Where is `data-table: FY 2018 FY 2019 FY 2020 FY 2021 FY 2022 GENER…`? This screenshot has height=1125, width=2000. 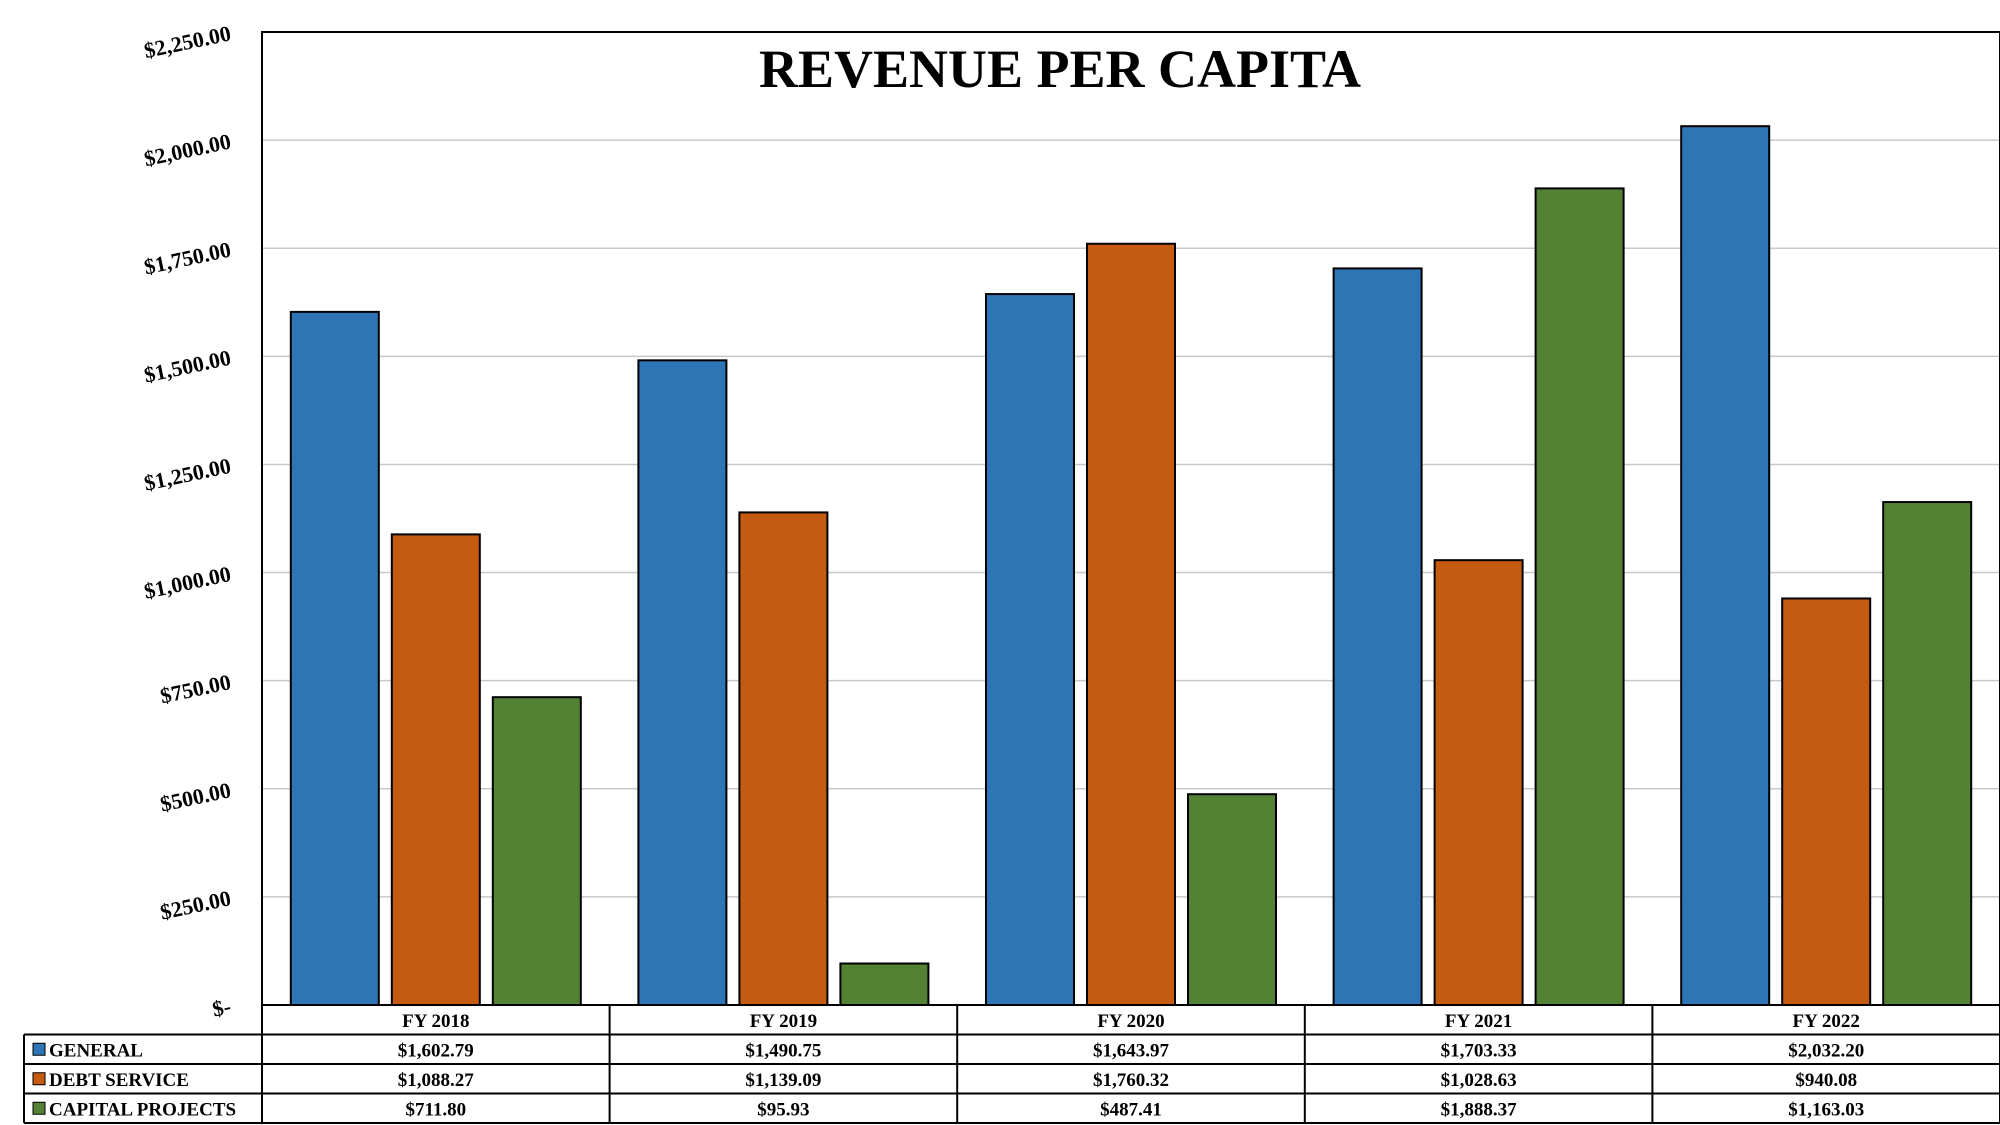 data-table: FY 2018 FY 2019 FY 2020 FY 2021 FY 2022 GENER… is located at coordinates (1011, 1064).